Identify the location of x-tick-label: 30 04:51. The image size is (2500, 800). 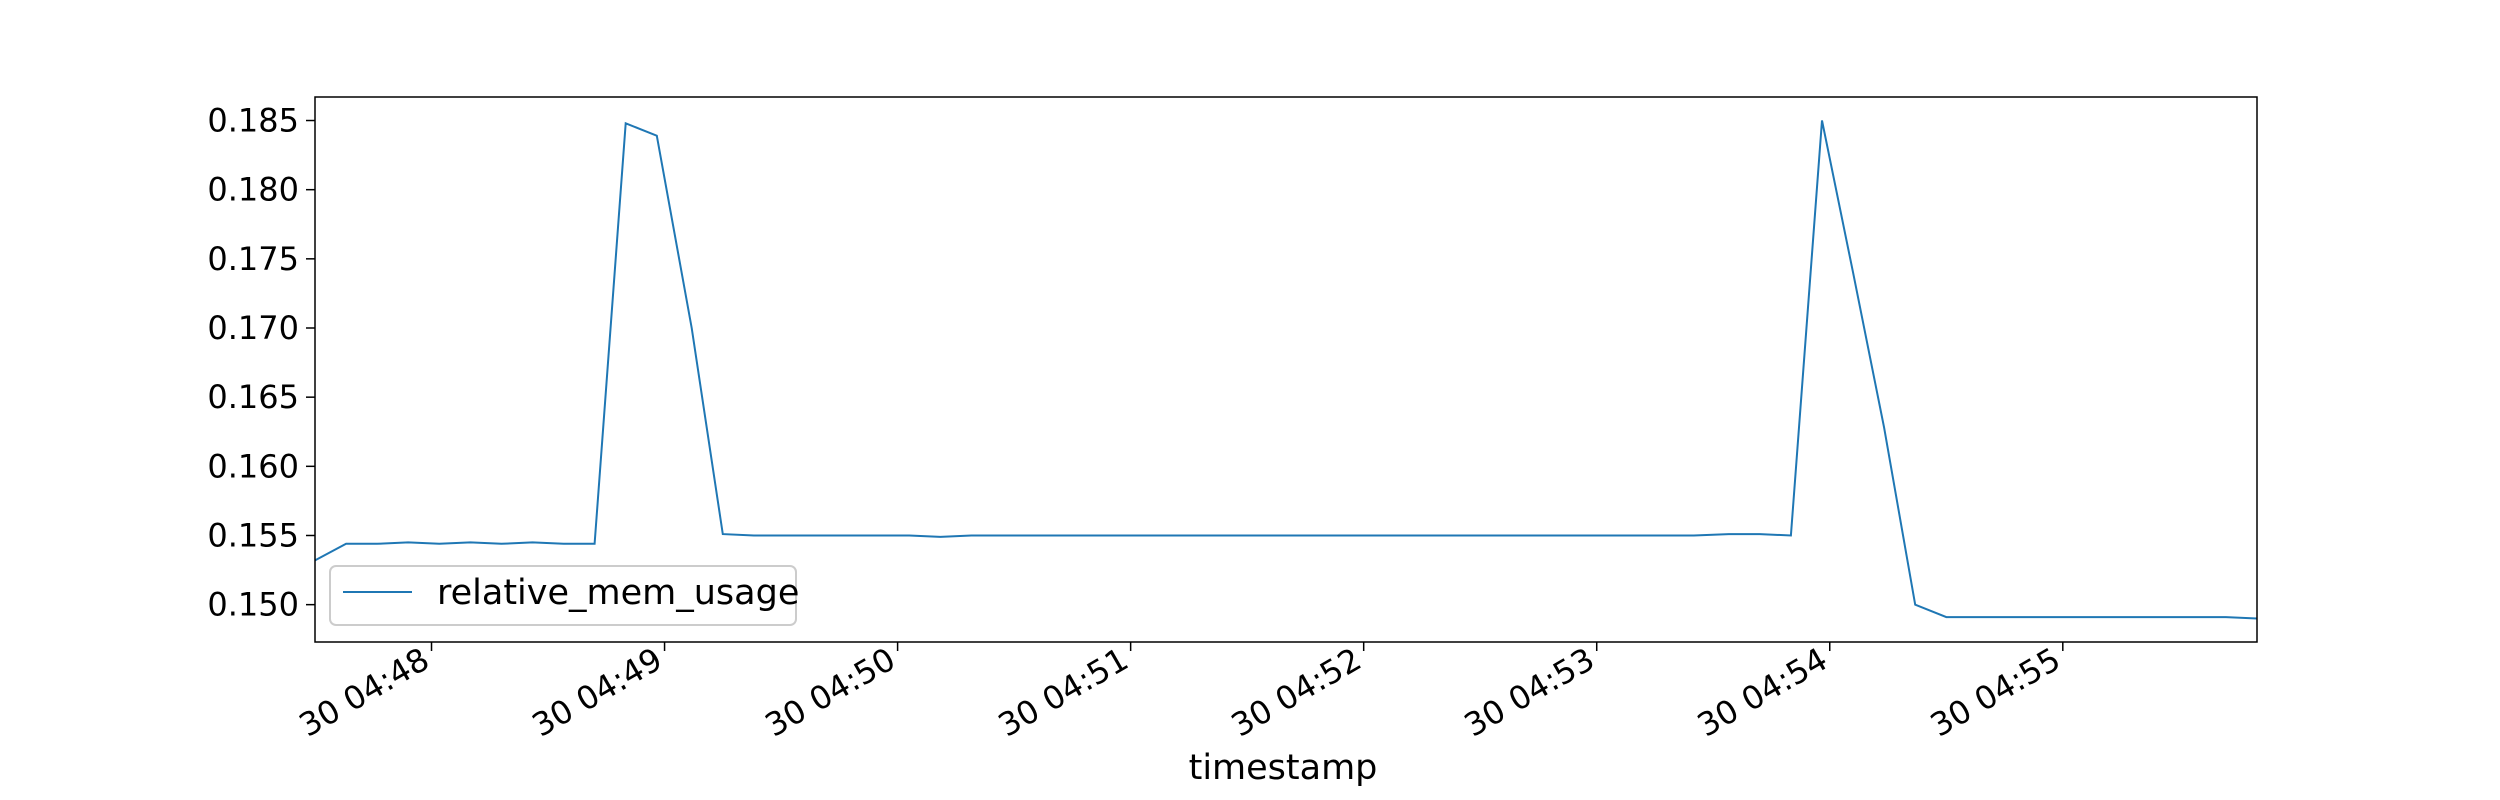
(1063, 692).